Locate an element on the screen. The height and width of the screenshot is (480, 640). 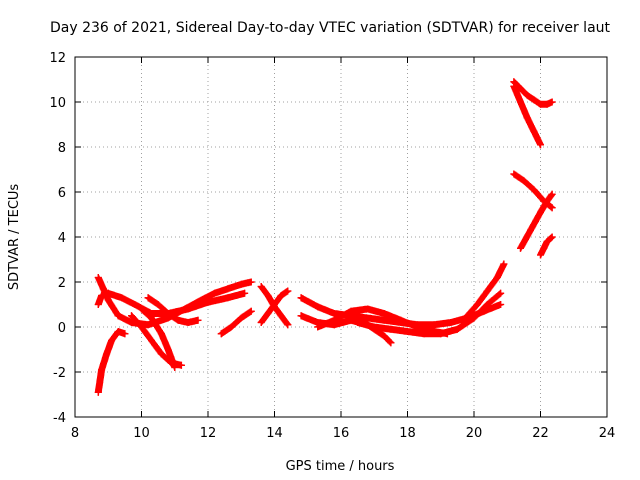
x-tick-label: 14 is located at coordinates (274, 433).